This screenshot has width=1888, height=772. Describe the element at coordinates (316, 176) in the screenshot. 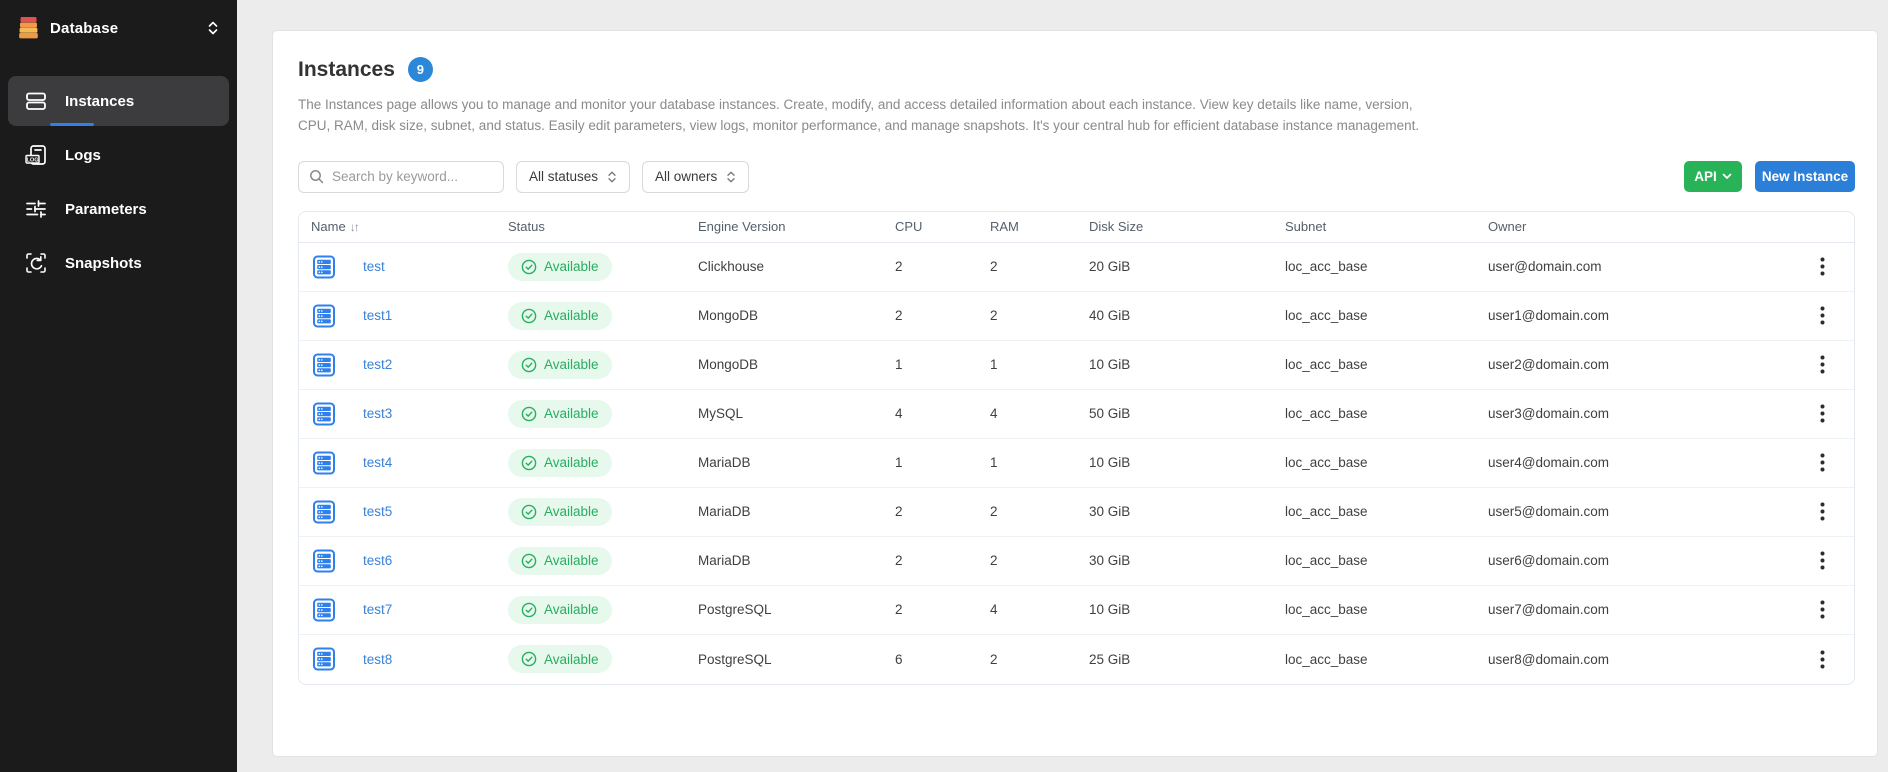

I see `search-icon` at that location.